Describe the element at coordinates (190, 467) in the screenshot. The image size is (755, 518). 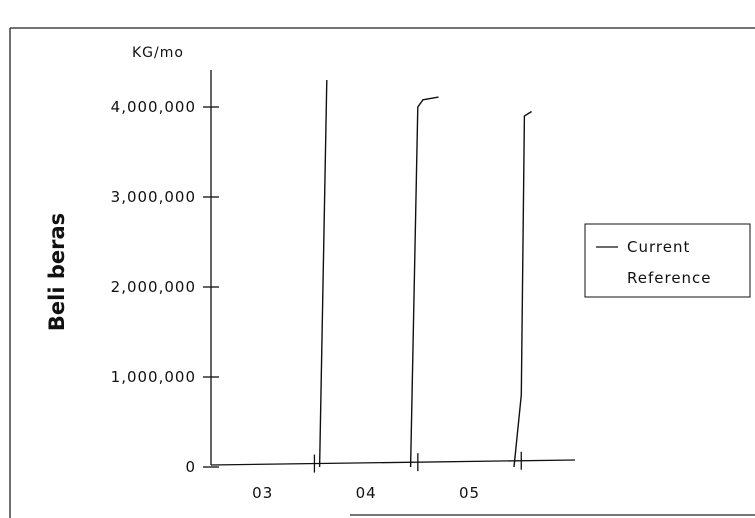
I see `y-tick-label: 0` at that location.